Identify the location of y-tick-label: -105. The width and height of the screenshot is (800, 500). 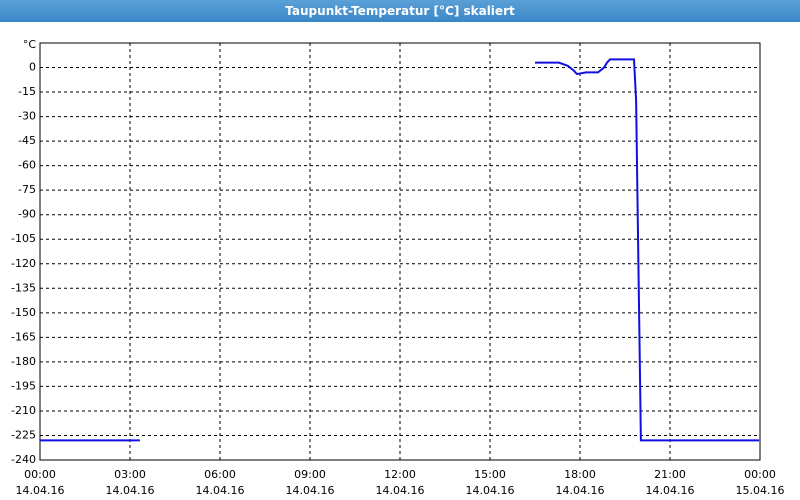
(23, 238).